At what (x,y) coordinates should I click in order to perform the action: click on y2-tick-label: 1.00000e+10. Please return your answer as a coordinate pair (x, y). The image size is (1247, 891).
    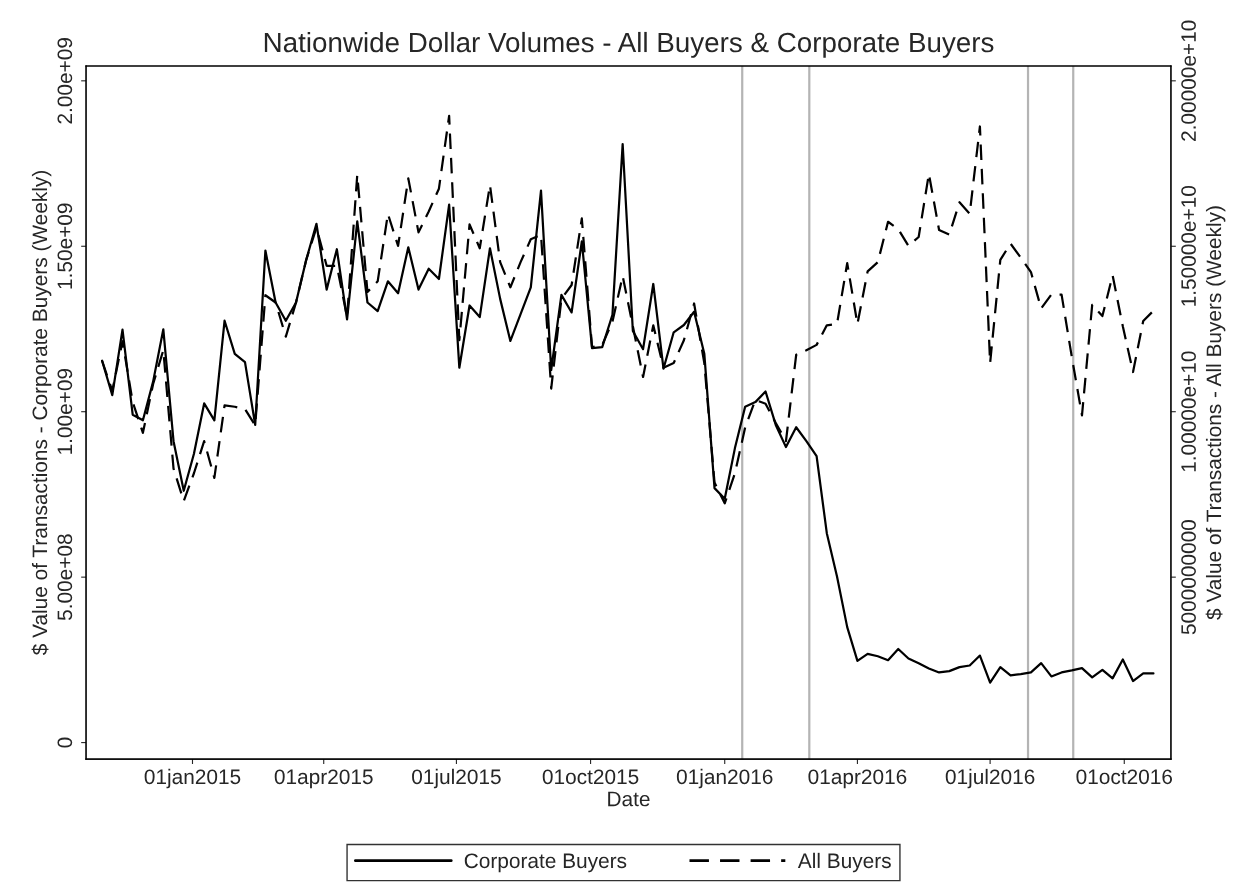
    Looking at the image, I should click on (1188, 411).